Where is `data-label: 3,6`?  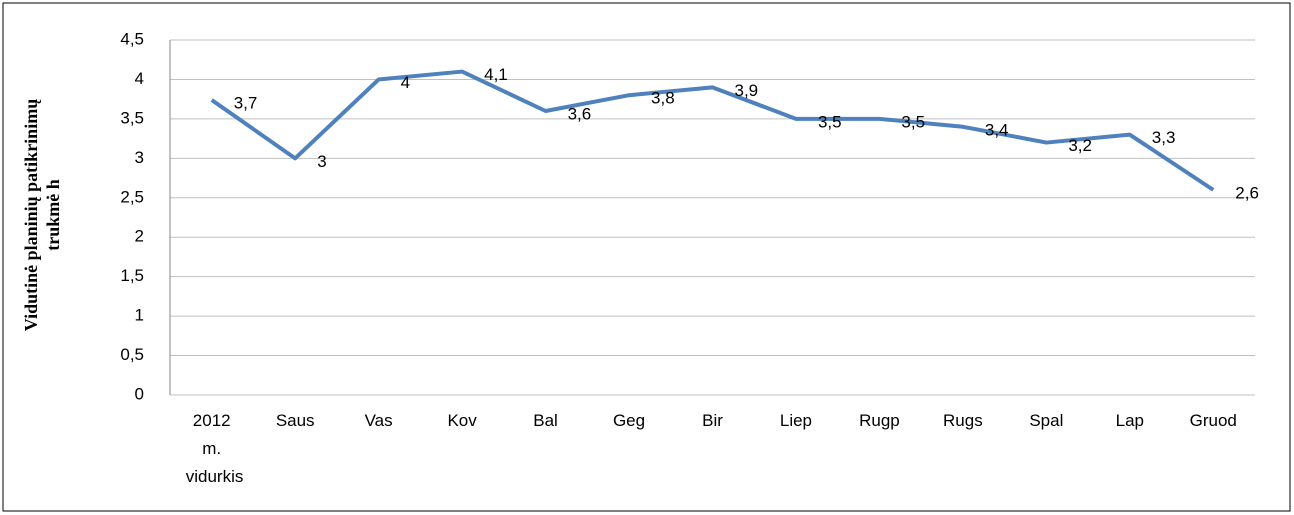 data-label: 3,6 is located at coordinates (580, 113).